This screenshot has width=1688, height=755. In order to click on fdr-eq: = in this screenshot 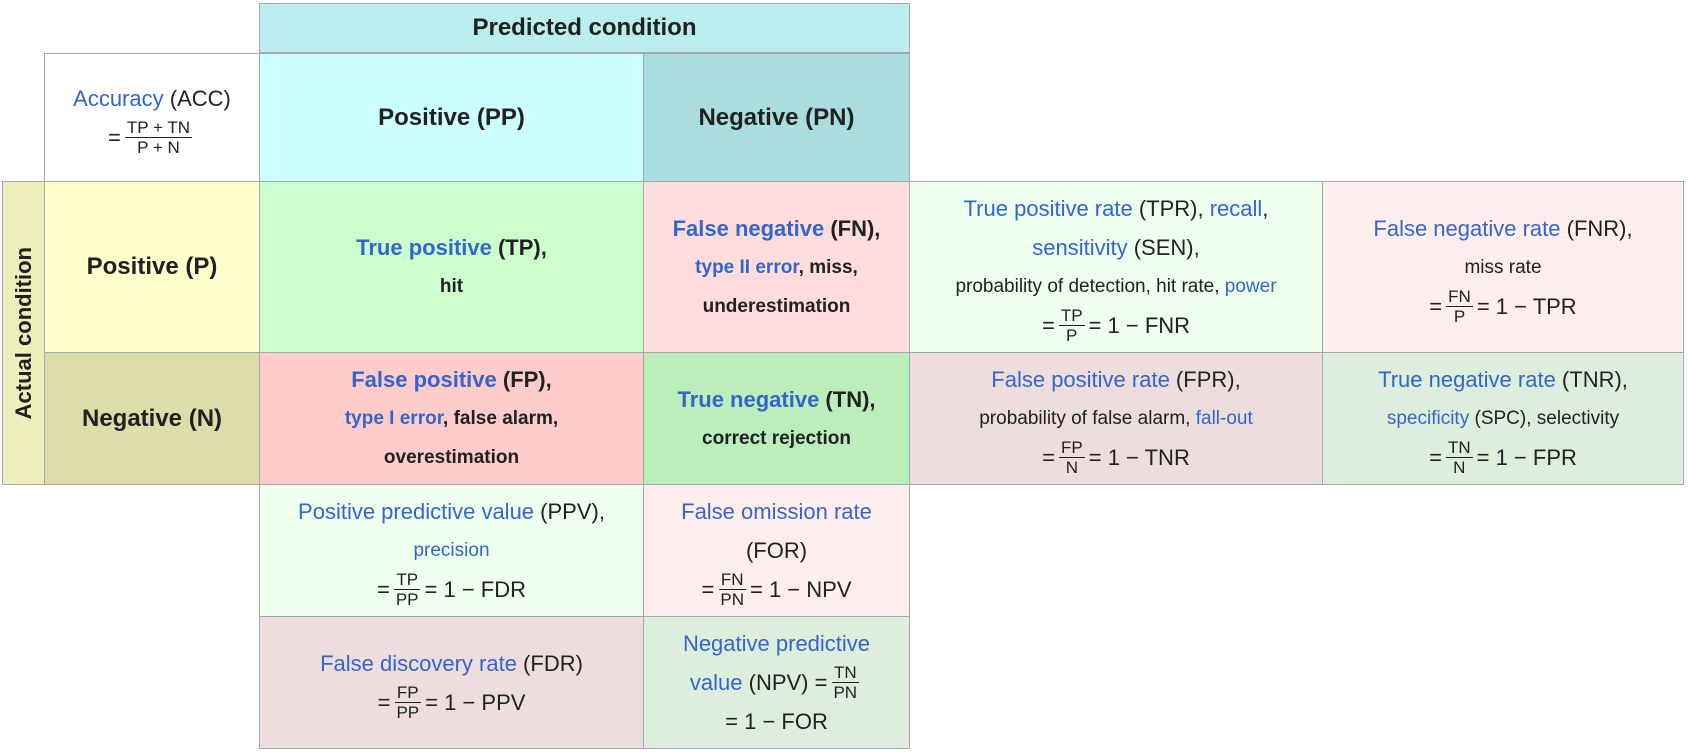, I will do `click(384, 702)`.